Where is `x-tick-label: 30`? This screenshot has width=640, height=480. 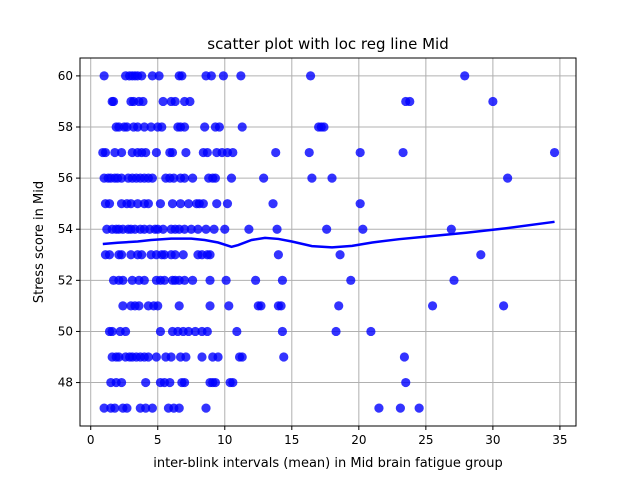
x-tick-label: 30 is located at coordinates (492, 440).